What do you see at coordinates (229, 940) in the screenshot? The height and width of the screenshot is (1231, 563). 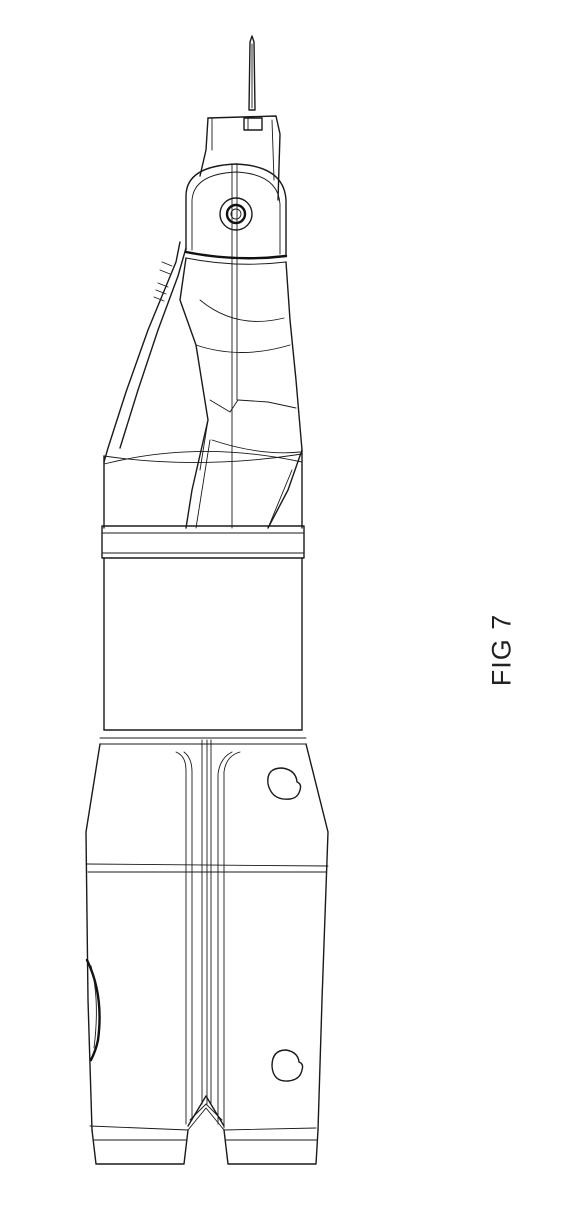 I see `right-grip-panel` at bounding box center [229, 940].